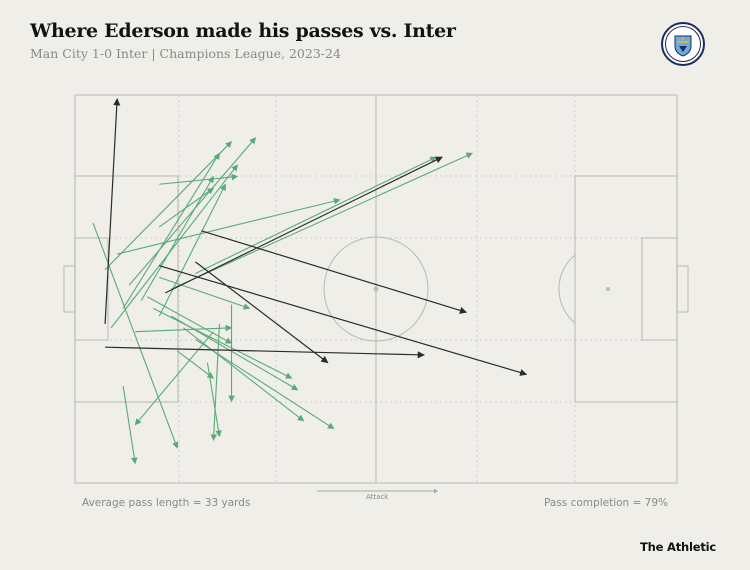  What do you see at coordinates (677, 547) in the screenshot?
I see `brand-logo-text: The Athletic` at bounding box center [677, 547].